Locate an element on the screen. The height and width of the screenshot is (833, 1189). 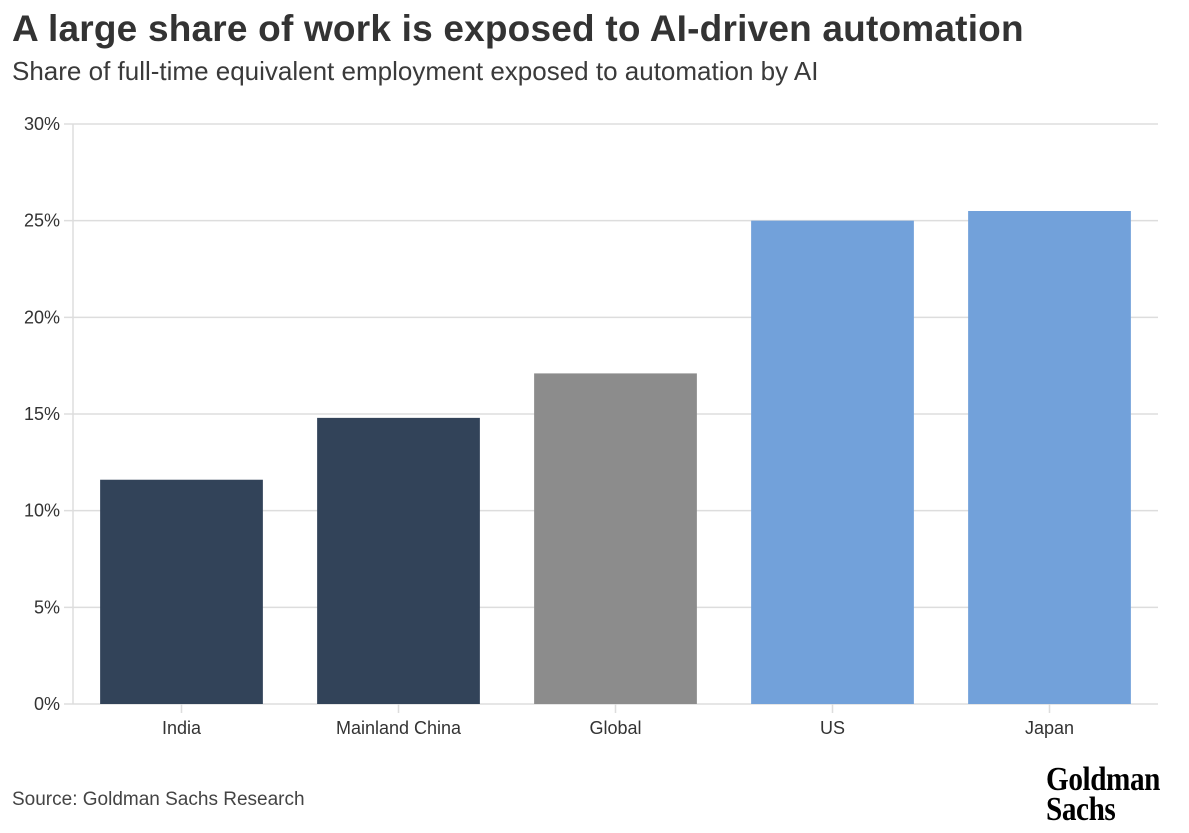
x-tick-label: US is located at coordinates (832, 728).